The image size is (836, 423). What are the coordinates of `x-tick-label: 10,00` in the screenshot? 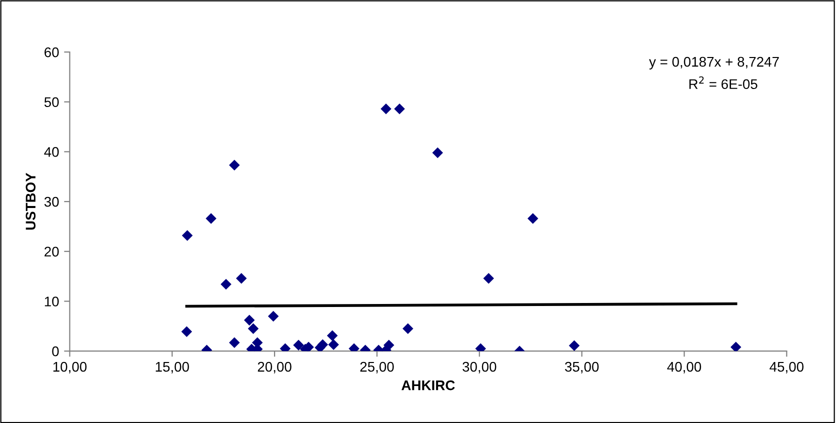 It's located at (70, 368).